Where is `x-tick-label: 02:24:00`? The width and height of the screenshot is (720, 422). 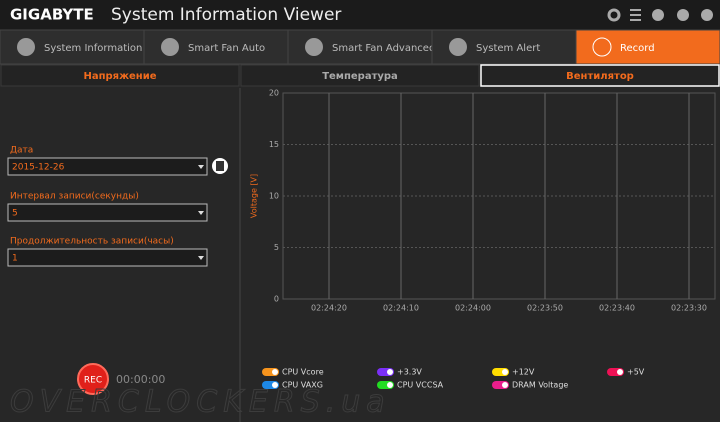
x-tick-label: 02:24:00 is located at coordinates (473, 308).